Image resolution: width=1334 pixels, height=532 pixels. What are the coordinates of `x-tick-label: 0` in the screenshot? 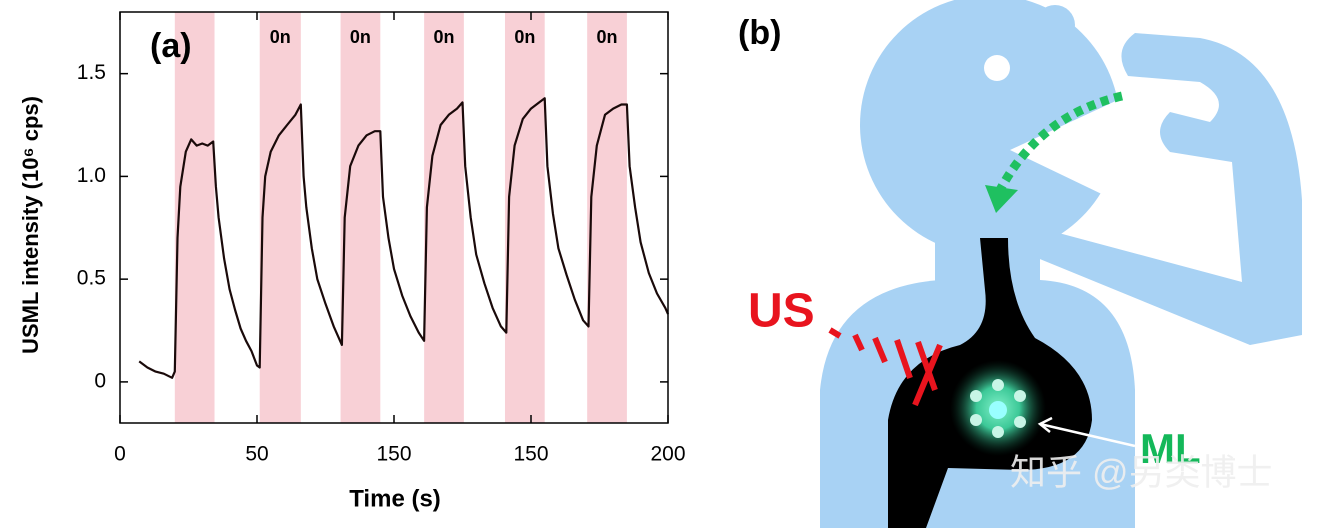 It's located at (120, 454).